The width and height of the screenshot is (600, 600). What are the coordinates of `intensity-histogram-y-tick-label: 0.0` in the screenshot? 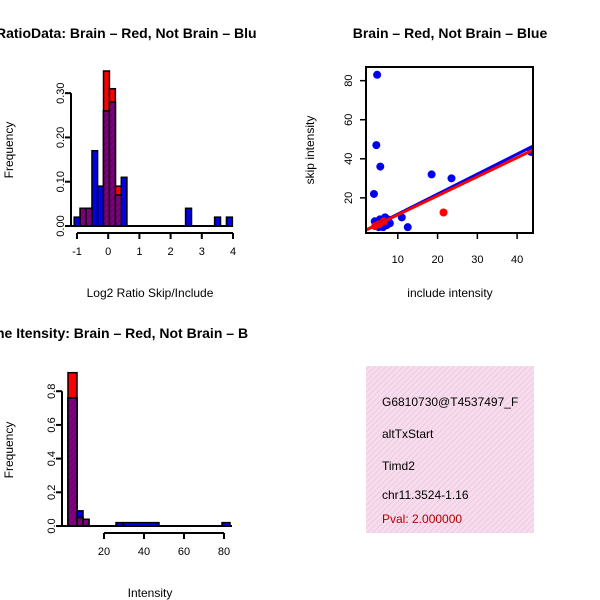 It's located at (52, 525).